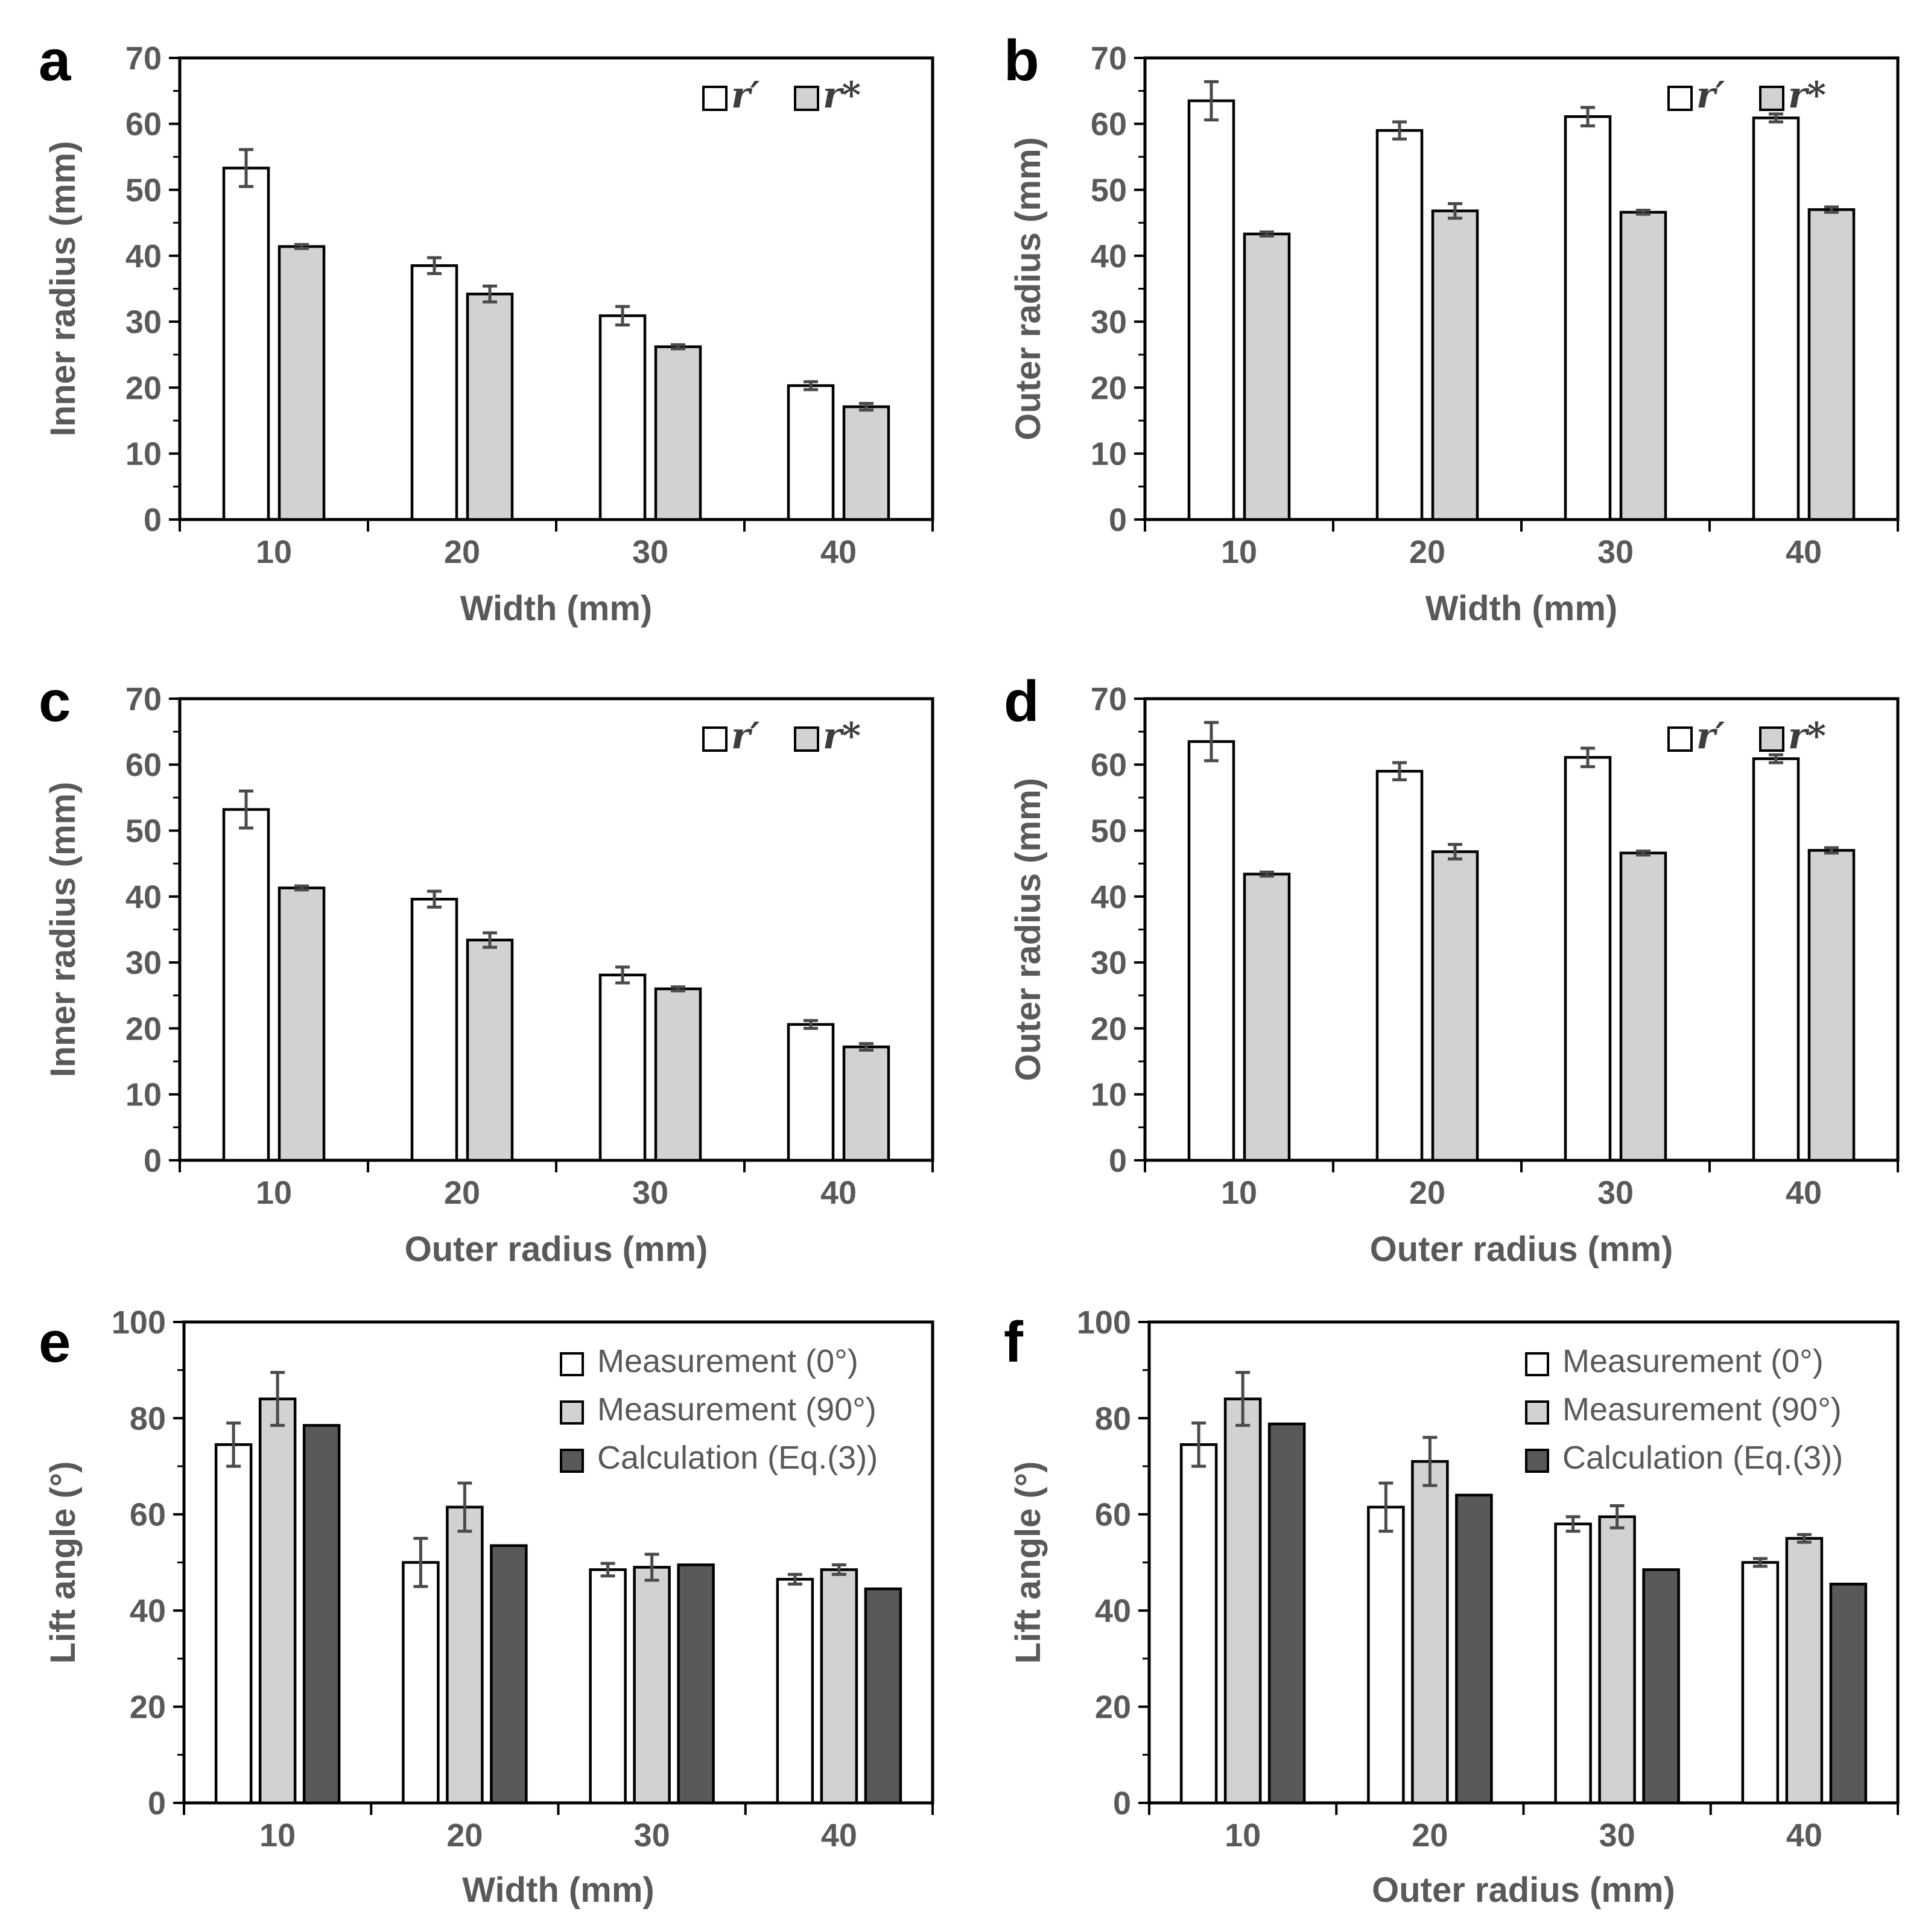 The image size is (1931, 1932). I want to click on panel-letter-f: f, so click(1013, 1342).